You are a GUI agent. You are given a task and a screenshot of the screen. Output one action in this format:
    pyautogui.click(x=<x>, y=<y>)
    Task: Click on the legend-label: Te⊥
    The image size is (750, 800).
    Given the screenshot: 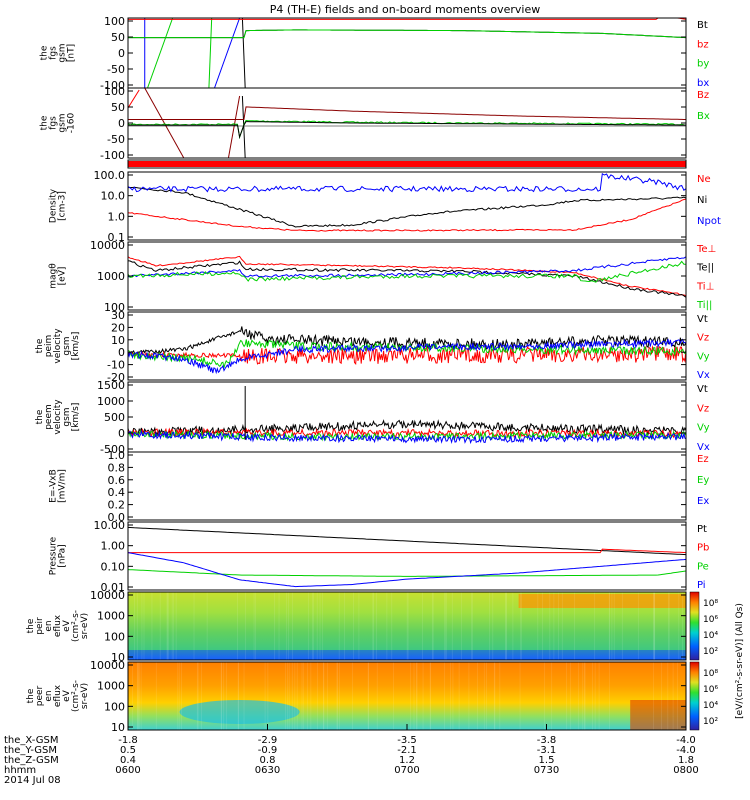 What is the action you would take?
    pyautogui.click(x=706, y=249)
    